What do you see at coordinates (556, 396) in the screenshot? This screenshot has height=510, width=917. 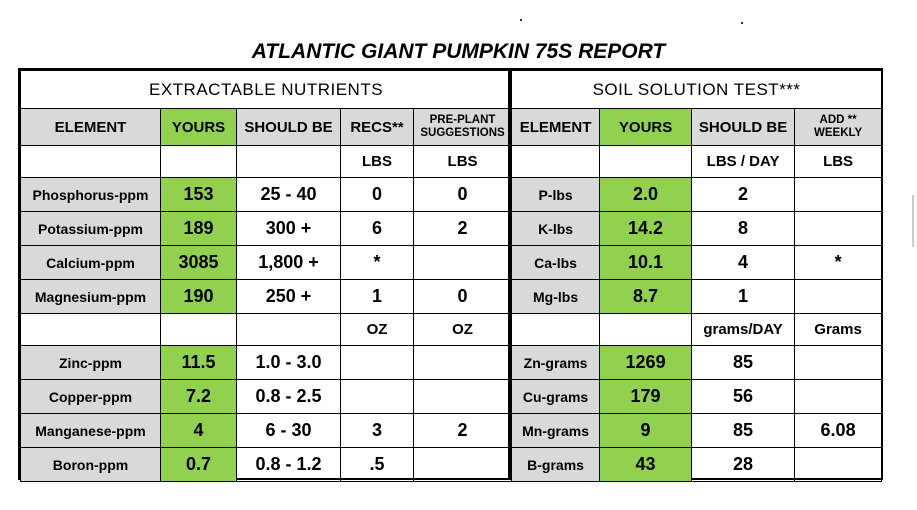 I see `cell-soil-element: Cu-grams` at bounding box center [556, 396].